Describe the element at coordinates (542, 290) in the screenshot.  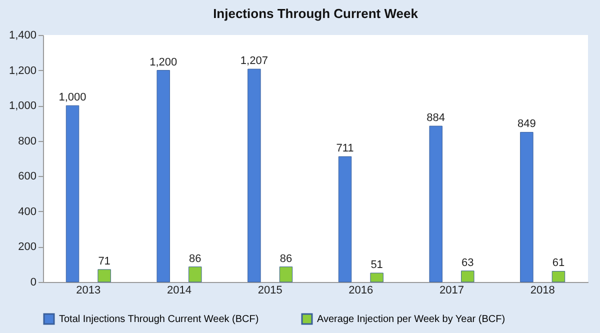
I see `x-tick-label: 2018` at that location.